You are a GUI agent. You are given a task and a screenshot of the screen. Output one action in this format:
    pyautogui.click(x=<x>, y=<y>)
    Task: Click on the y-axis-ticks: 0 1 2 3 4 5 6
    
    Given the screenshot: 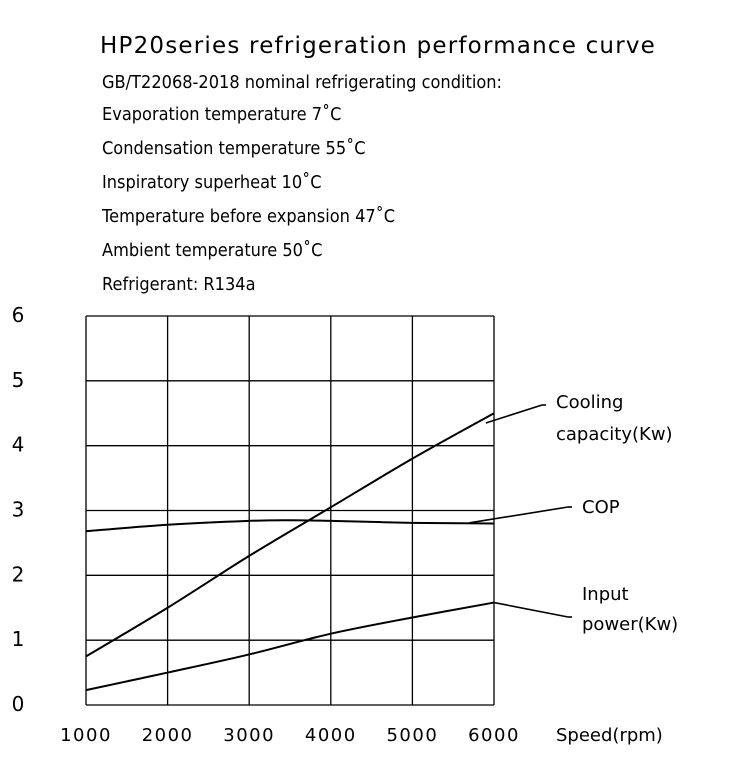 What is the action you would take?
    pyautogui.click(x=18, y=509)
    